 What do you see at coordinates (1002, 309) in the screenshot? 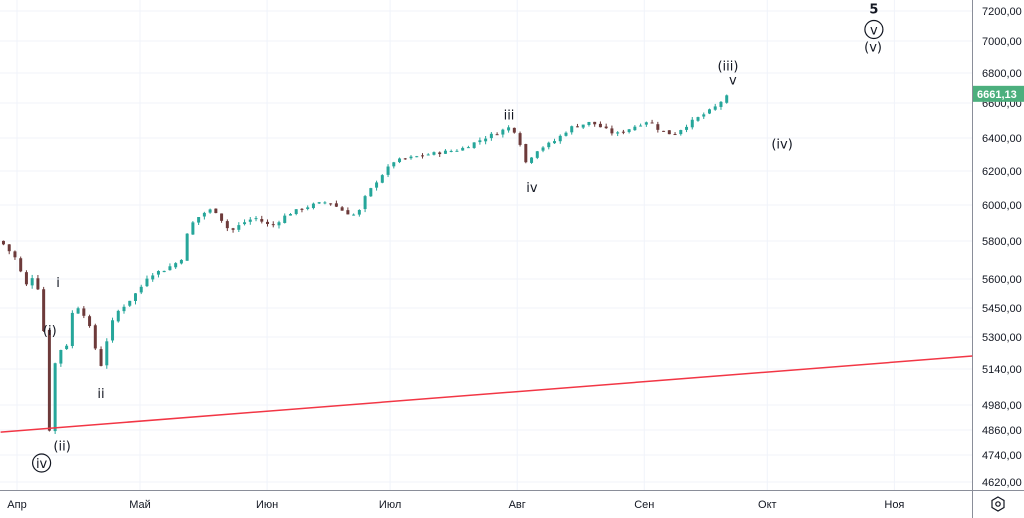
I see `price-tick-label: 5450,00` at bounding box center [1002, 309].